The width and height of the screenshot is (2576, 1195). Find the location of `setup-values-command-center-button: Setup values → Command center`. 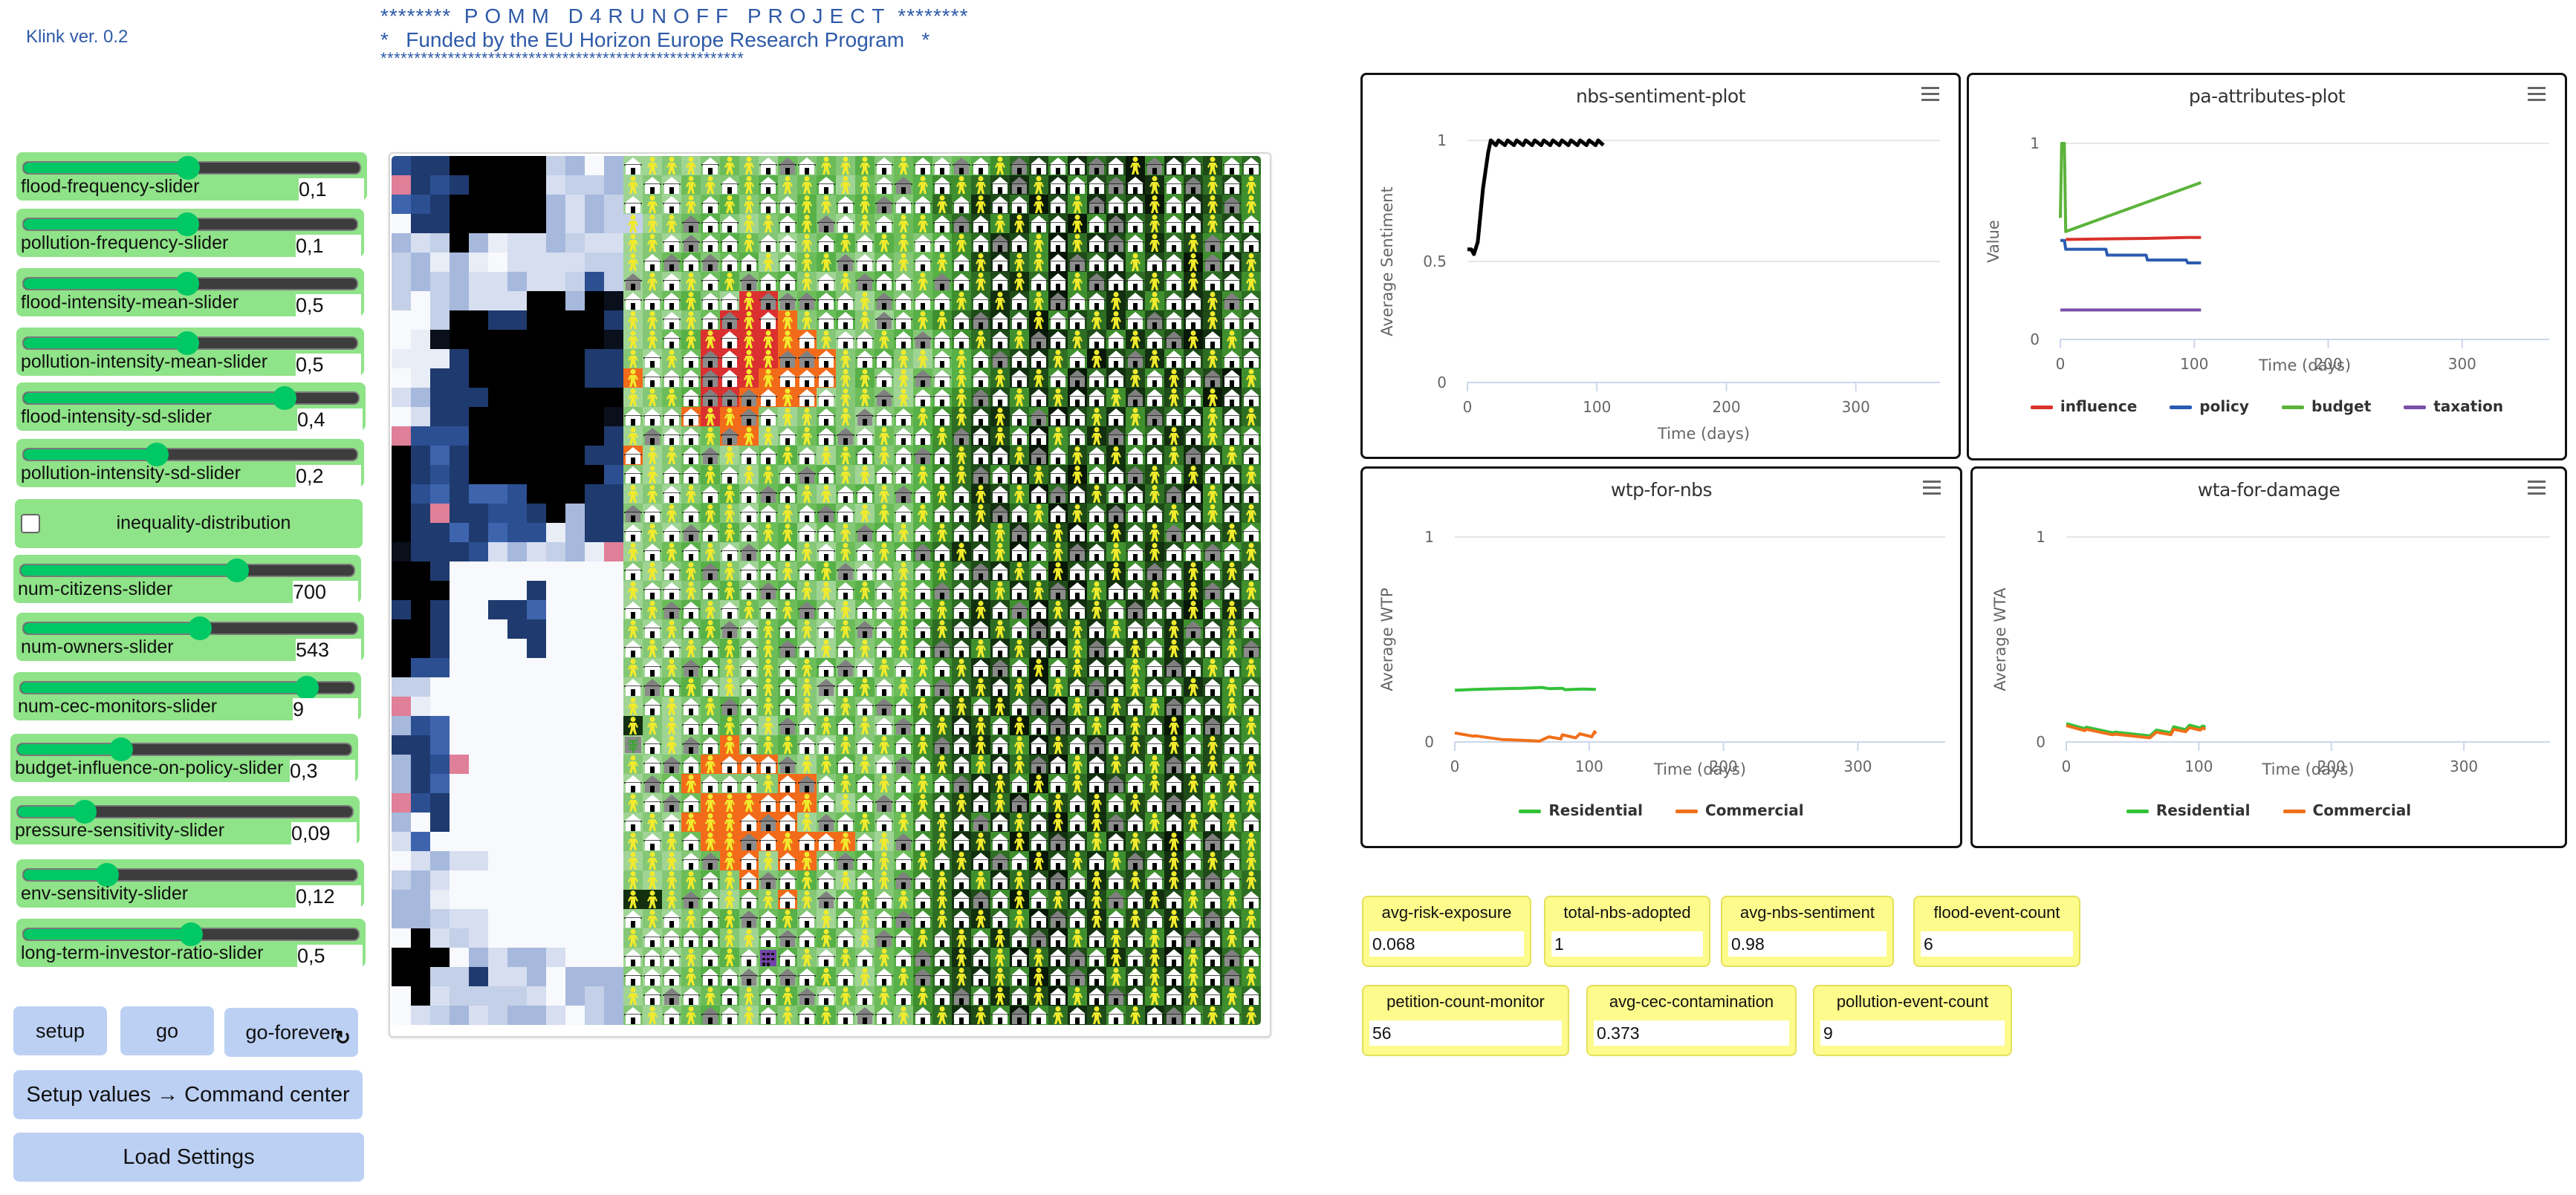

setup-values-command-center-button: Setup values → Command center is located at coordinates (188, 1094).